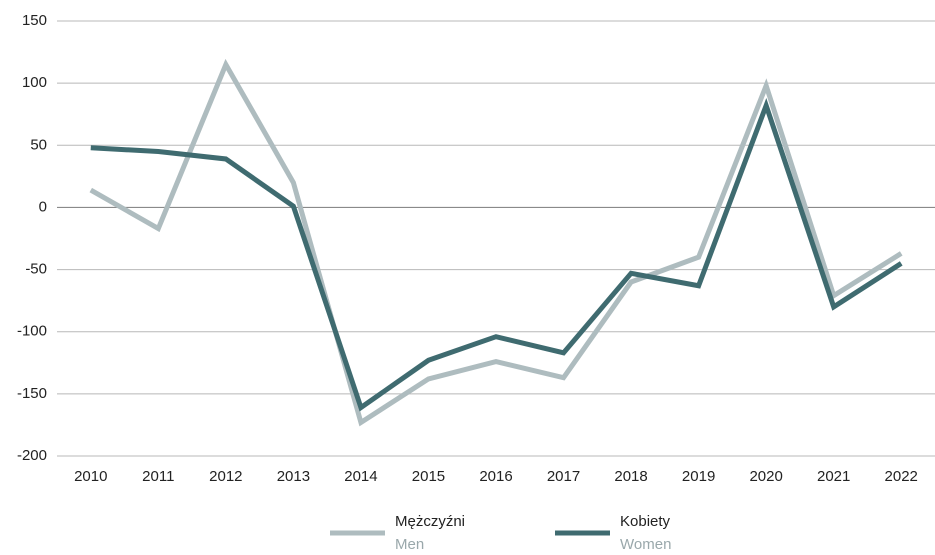 The image size is (935, 555). What do you see at coordinates (630, 476) in the screenshot?
I see `x-tick-label: 2018` at bounding box center [630, 476].